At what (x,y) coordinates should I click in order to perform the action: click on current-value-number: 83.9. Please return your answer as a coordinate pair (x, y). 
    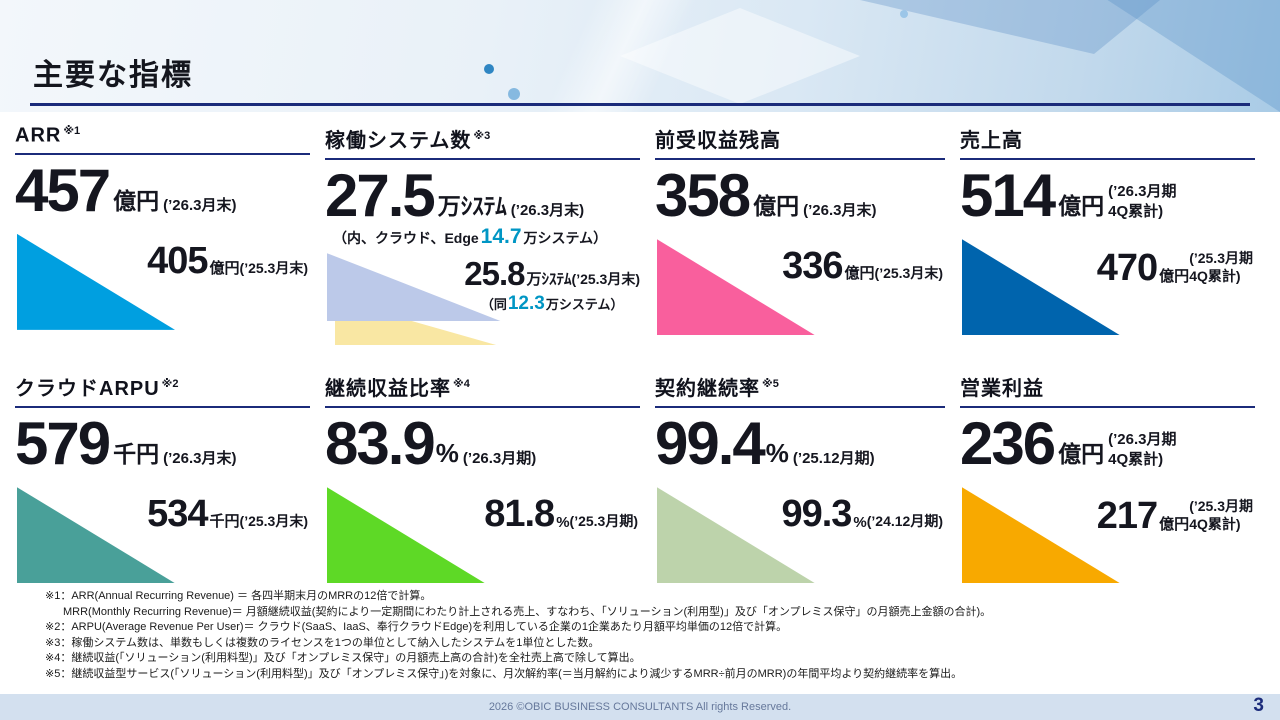
    Looking at the image, I should click on (380, 443).